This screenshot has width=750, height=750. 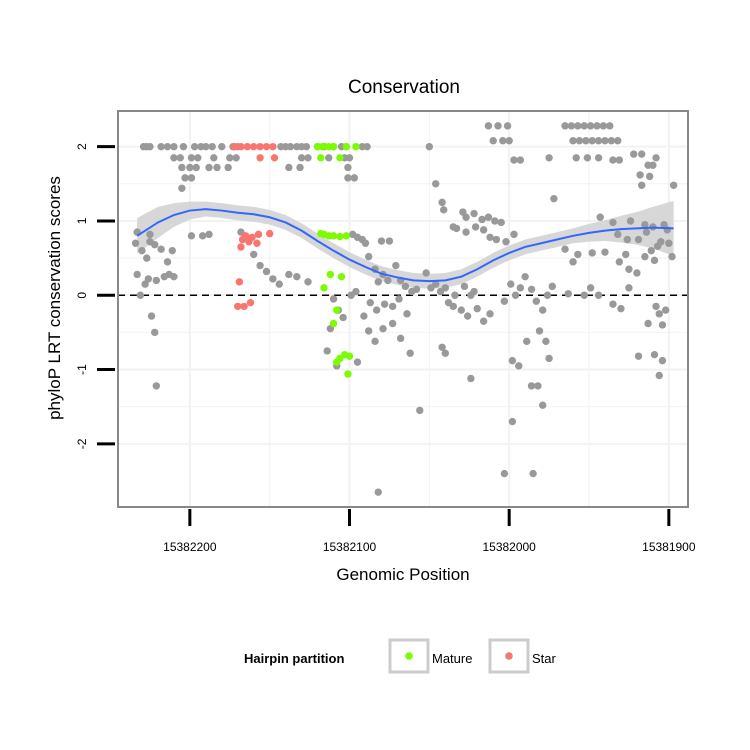 What do you see at coordinates (409, 656) in the screenshot?
I see `legend-swatch-mature` at bounding box center [409, 656].